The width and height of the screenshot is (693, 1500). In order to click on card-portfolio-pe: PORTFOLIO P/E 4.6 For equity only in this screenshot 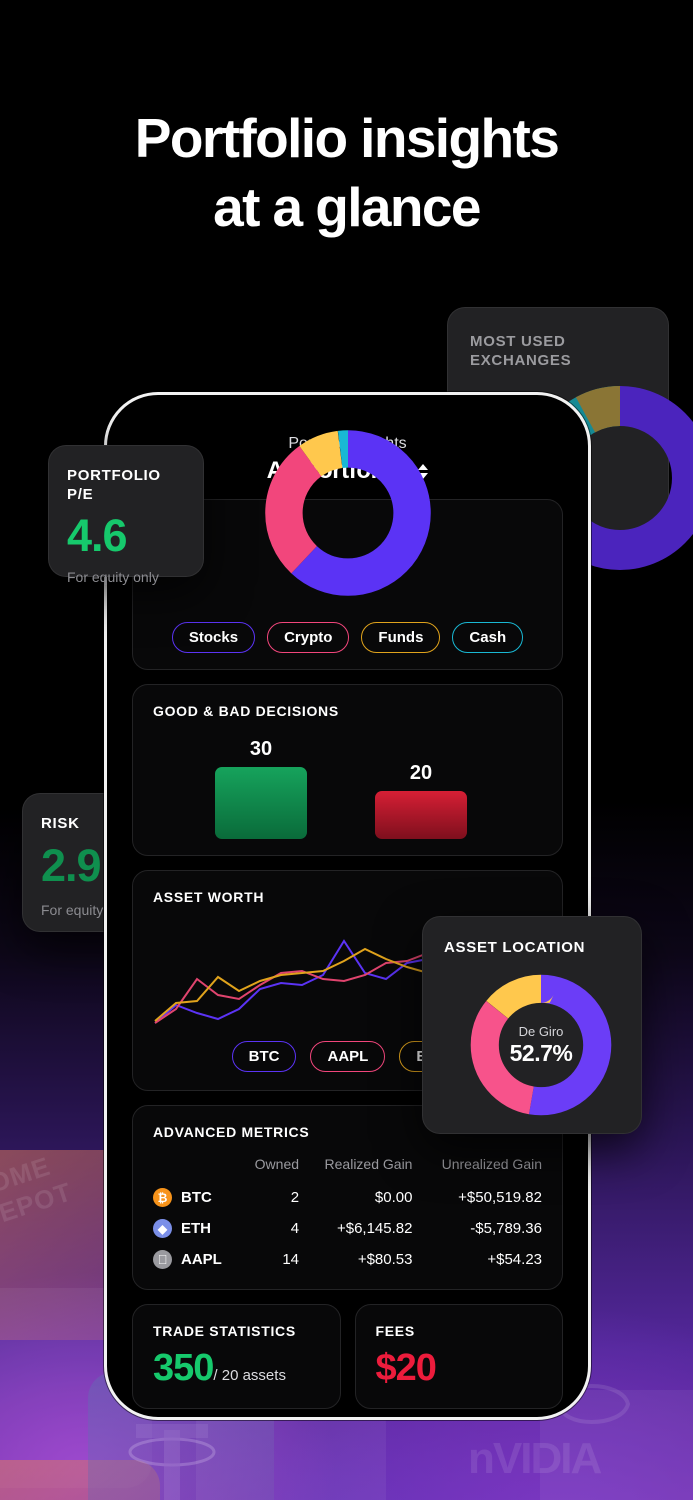, I will do `click(126, 515)`.